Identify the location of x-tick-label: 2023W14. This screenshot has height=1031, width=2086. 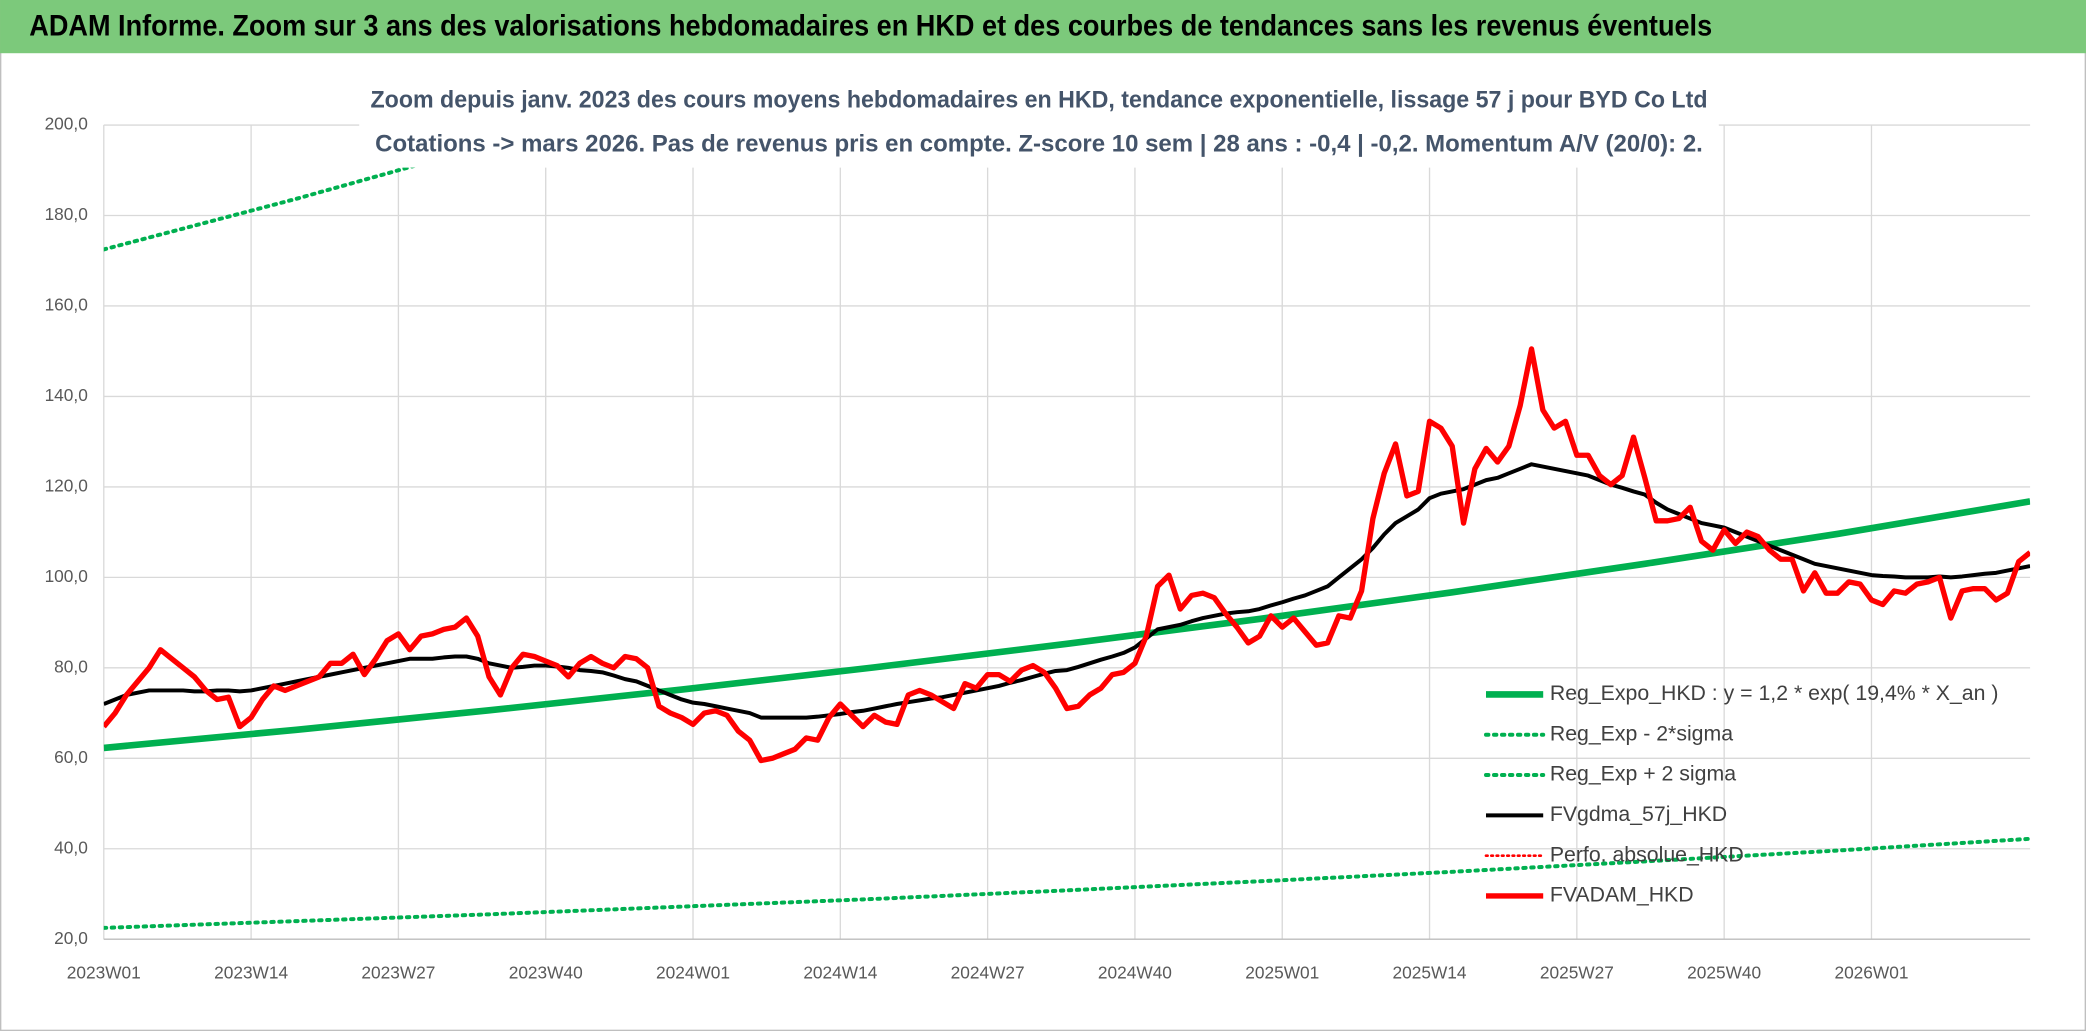
(251, 972).